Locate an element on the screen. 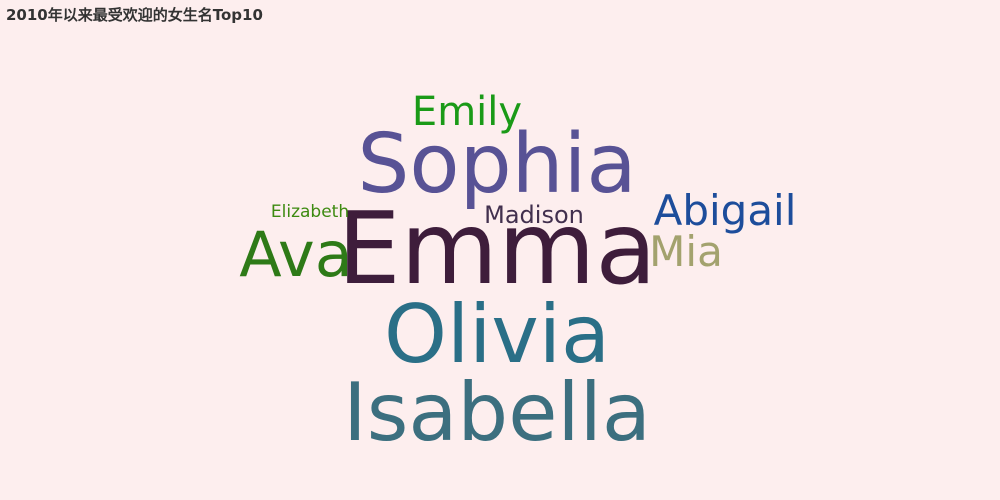  word-ava: Ava is located at coordinates (295, 254).